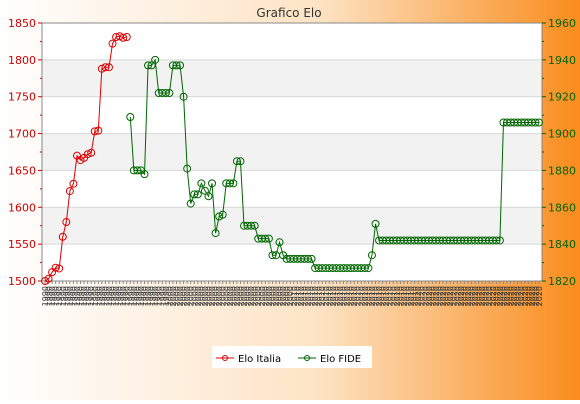 This screenshot has height=404, width=580. Describe the element at coordinates (562, 97) in the screenshot. I see `y-right-tick-label: 1920` at that location.